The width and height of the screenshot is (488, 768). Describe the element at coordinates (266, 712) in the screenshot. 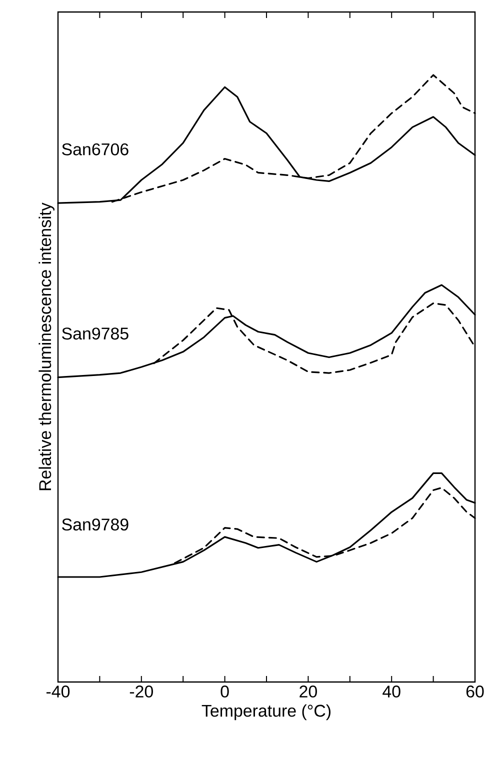

I see `x-axis-title: Temperature (°C)` at that location.